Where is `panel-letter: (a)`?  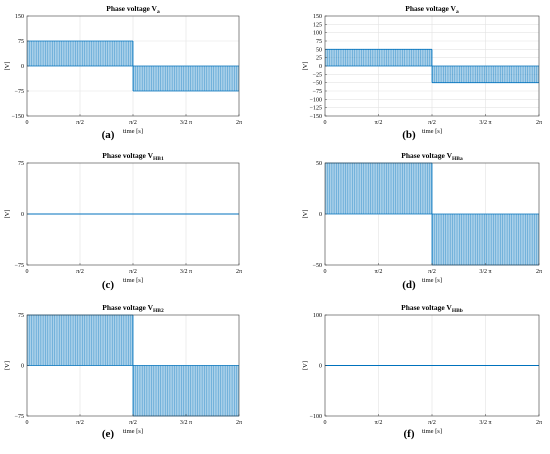
panel-letter: (a) is located at coordinates (108, 135).